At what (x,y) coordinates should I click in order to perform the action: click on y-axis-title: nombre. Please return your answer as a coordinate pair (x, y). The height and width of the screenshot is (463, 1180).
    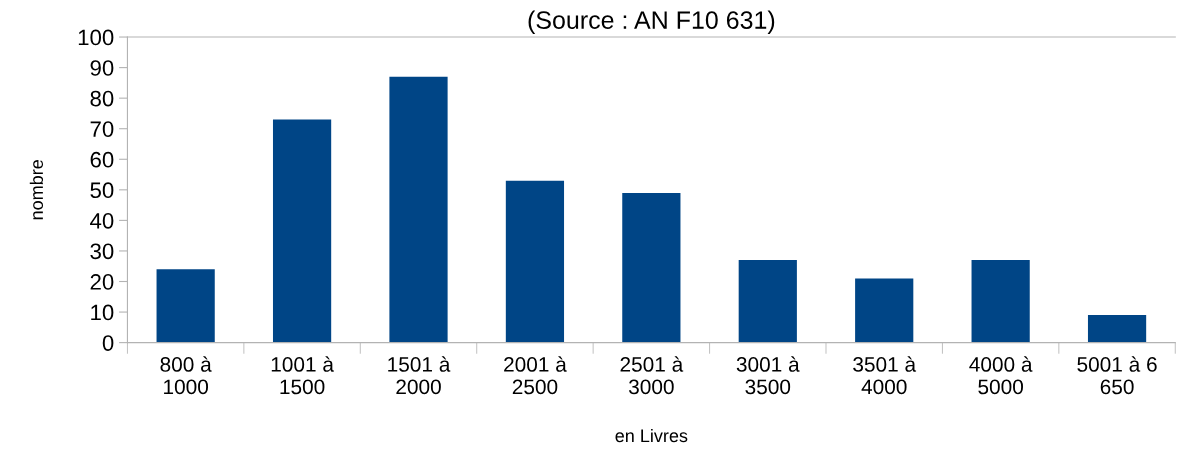
    Looking at the image, I should click on (36, 190).